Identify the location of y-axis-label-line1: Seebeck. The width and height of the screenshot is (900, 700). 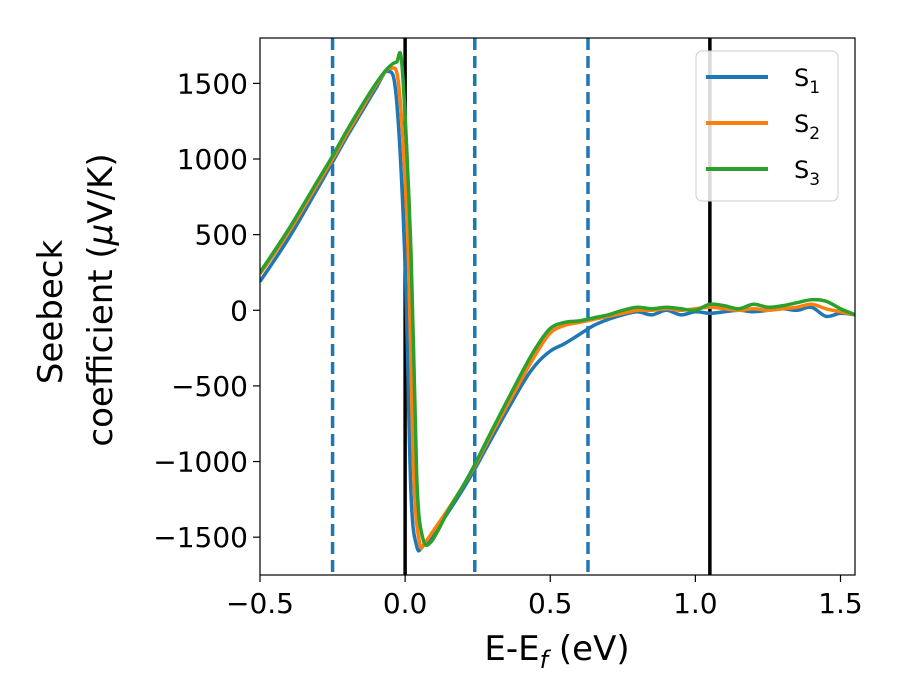
(51, 312).